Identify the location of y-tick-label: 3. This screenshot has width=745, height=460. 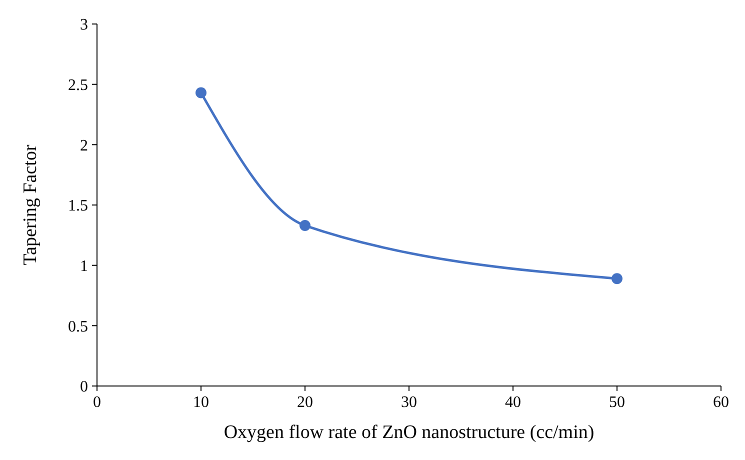
(84, 25).